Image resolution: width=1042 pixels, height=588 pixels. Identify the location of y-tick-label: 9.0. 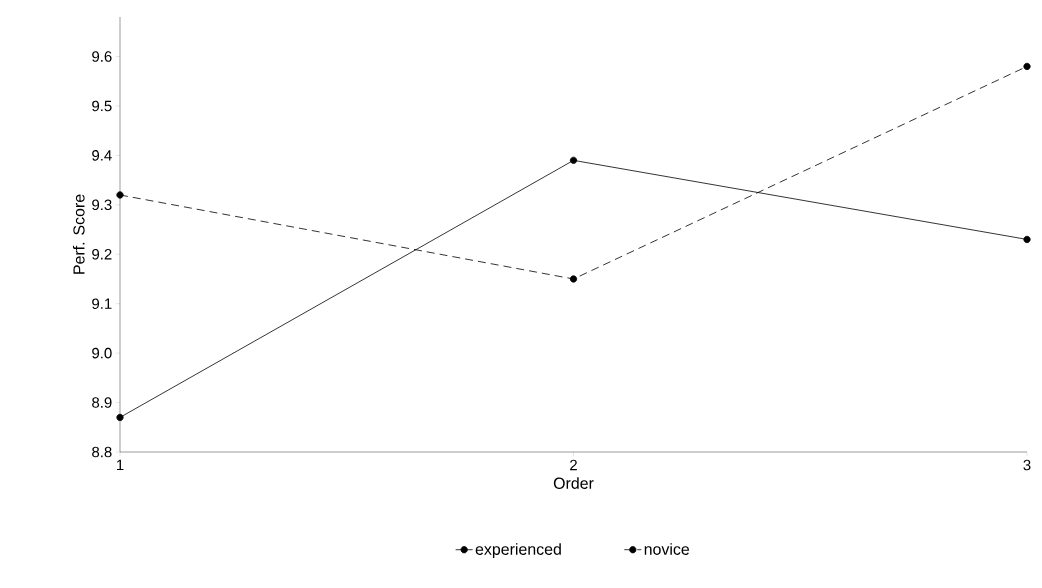
(102, 353).